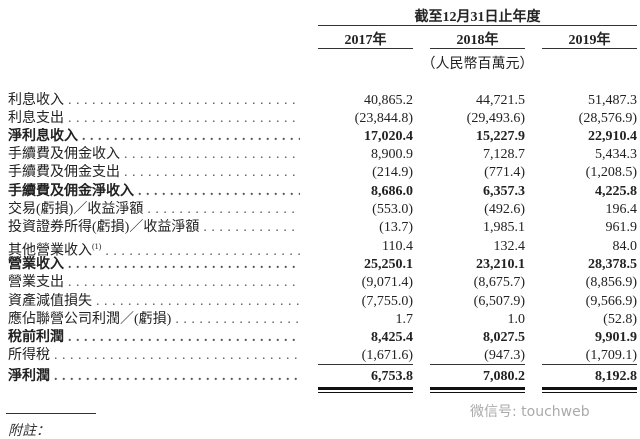  I want to click on value-2017: 1.7, so click(404, 319).